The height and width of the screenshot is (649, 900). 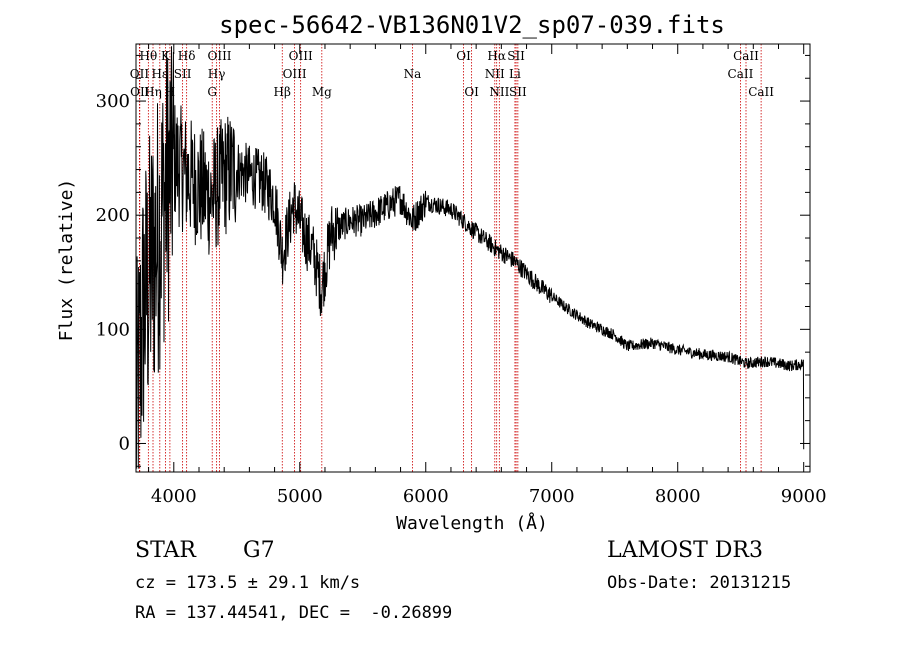 I want to click on x-tick-label: 9000, so click(x=804, y=496).